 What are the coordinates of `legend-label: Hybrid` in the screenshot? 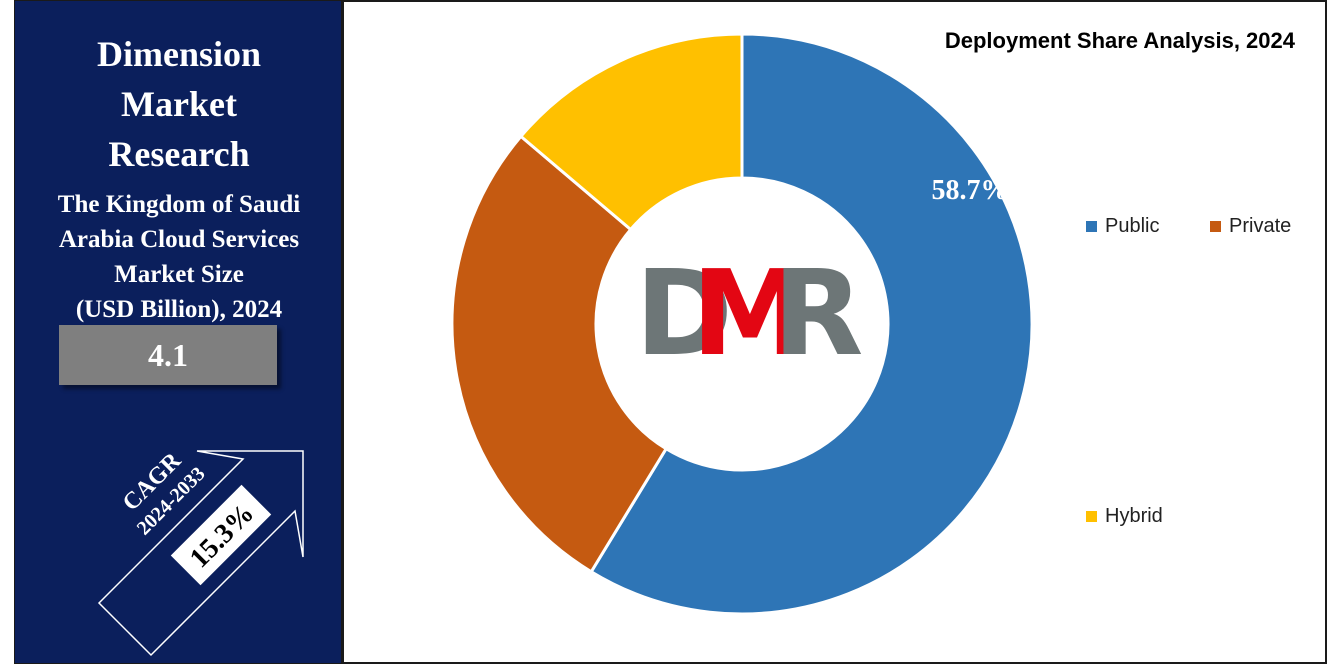 It's located at (1134, 516).